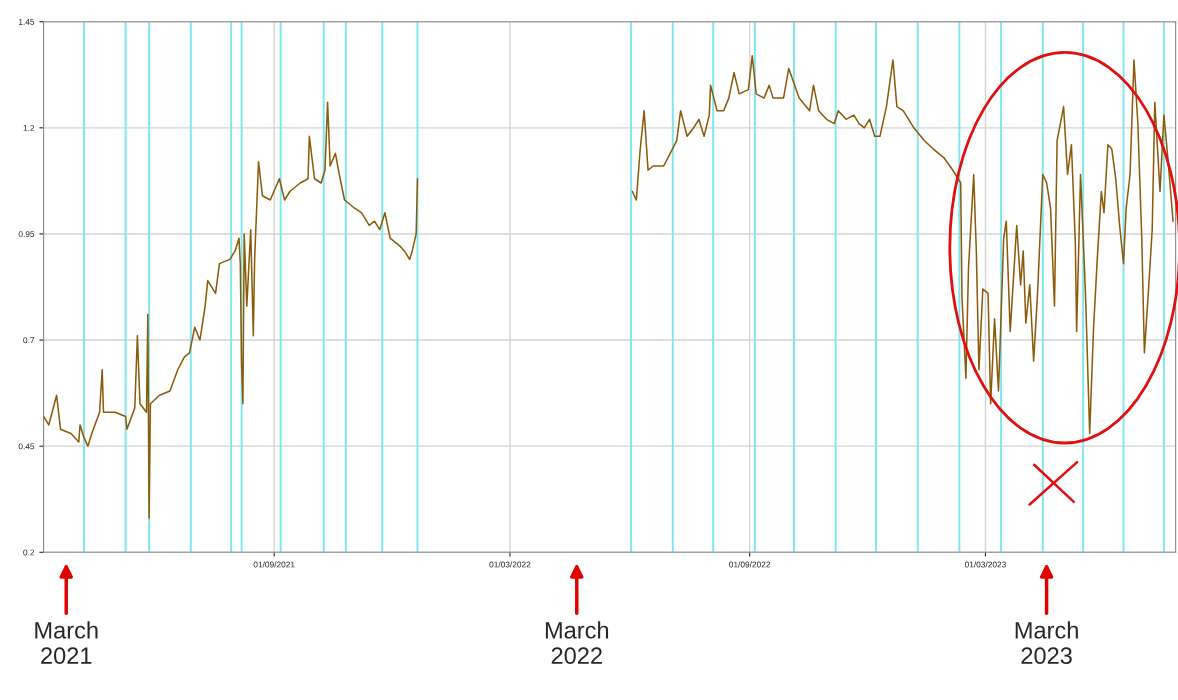 The image size is (1178, 700). I want to click on y-tick-label: 0.45, so click(26, 446).